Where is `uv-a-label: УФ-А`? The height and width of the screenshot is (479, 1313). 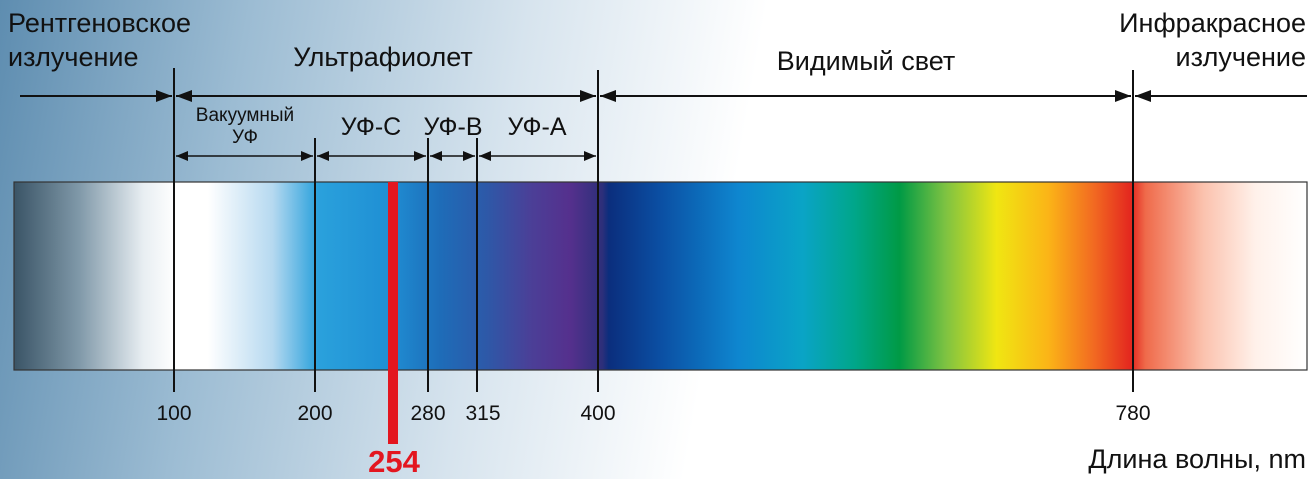
uv-a-label: УФ-А is located at coordinates (536, 127).